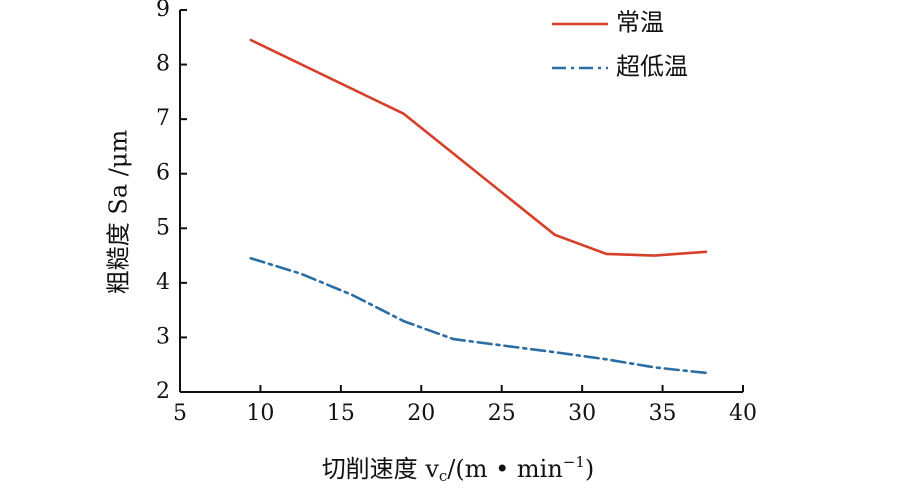 This screenshot has width=910, height=488. I want to click on y-tick-label: 3, so click(163, 336).